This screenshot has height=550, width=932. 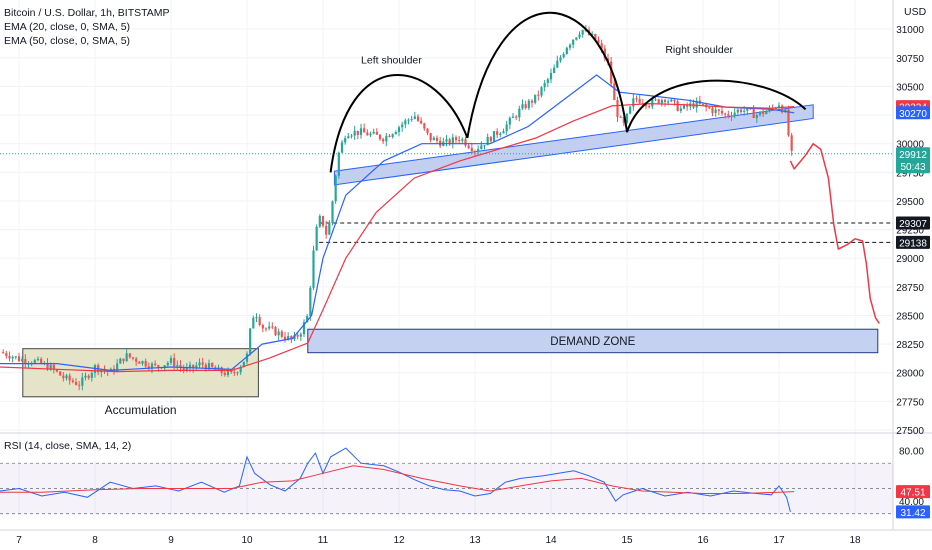 I want to click on price-label: 29138, so click(x=913, y=242).